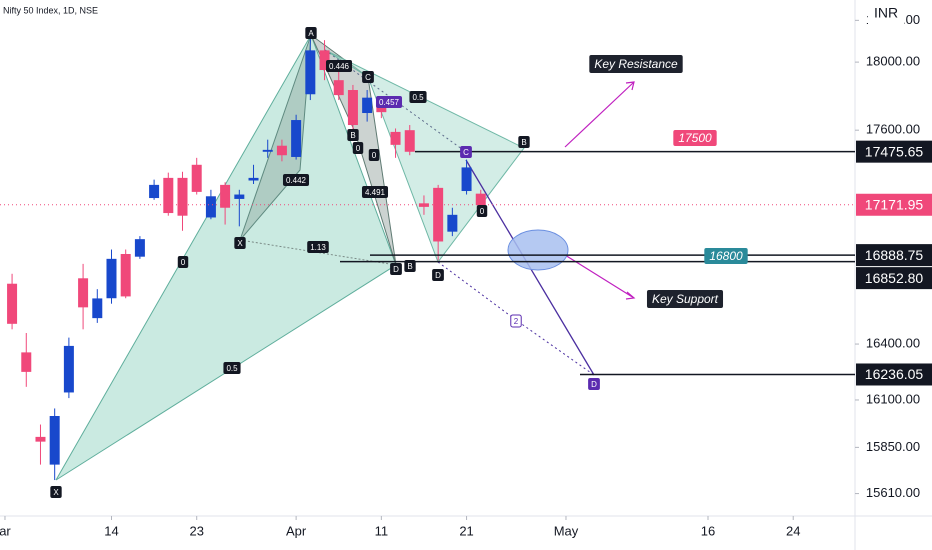  I want to click on annotation: 4.491, so click(375, 192).